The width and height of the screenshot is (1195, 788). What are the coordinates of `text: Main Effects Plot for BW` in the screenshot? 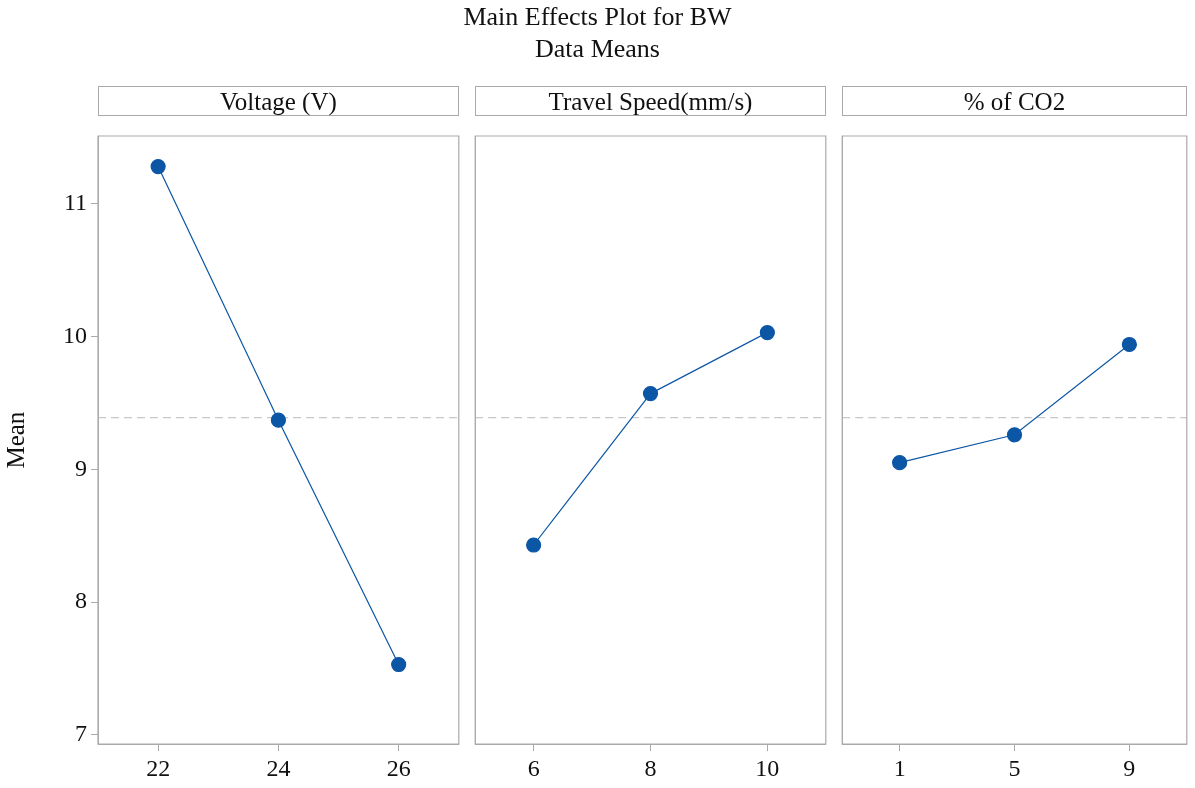 It's located at (597, 17).